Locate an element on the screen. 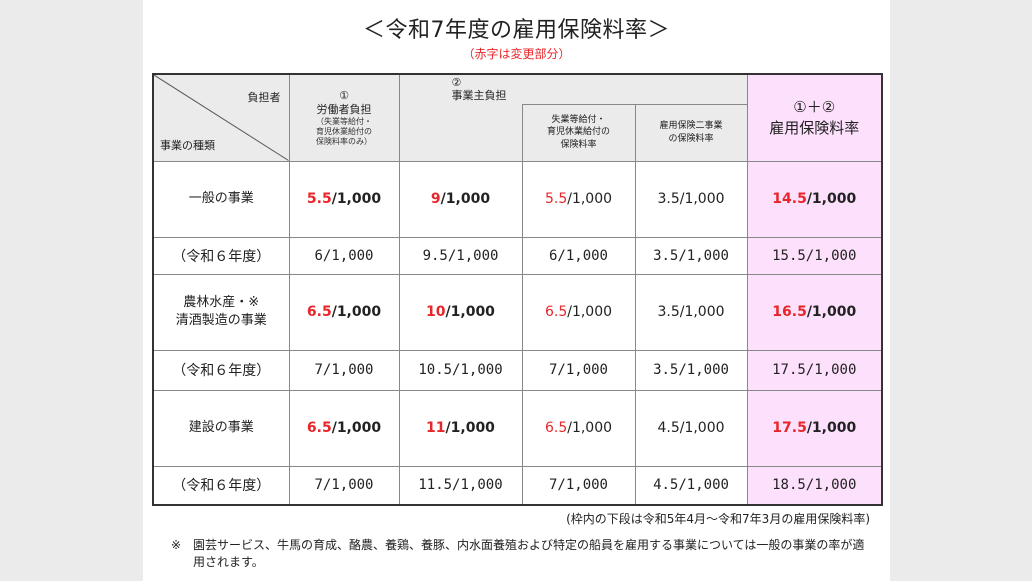 The height and width of the screenshot is (581, 1032). two-projects-rate: 4.5/1,000 is located at coordinates (691, 428).